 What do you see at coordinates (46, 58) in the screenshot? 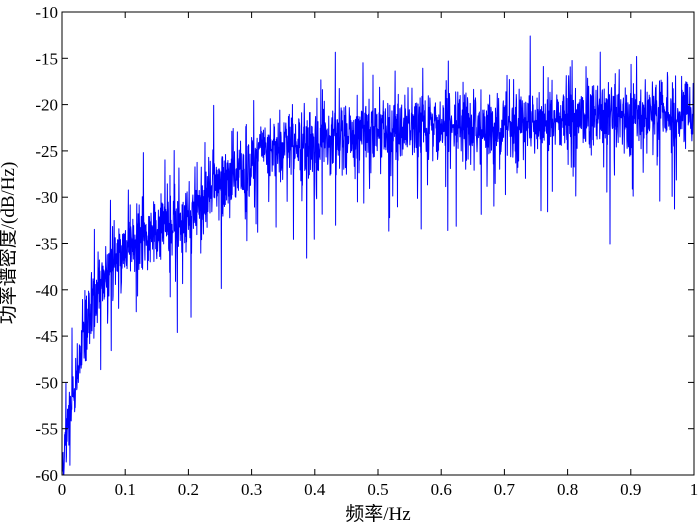
I see `y-tick-label: -15` at bounding box center [46, 58].